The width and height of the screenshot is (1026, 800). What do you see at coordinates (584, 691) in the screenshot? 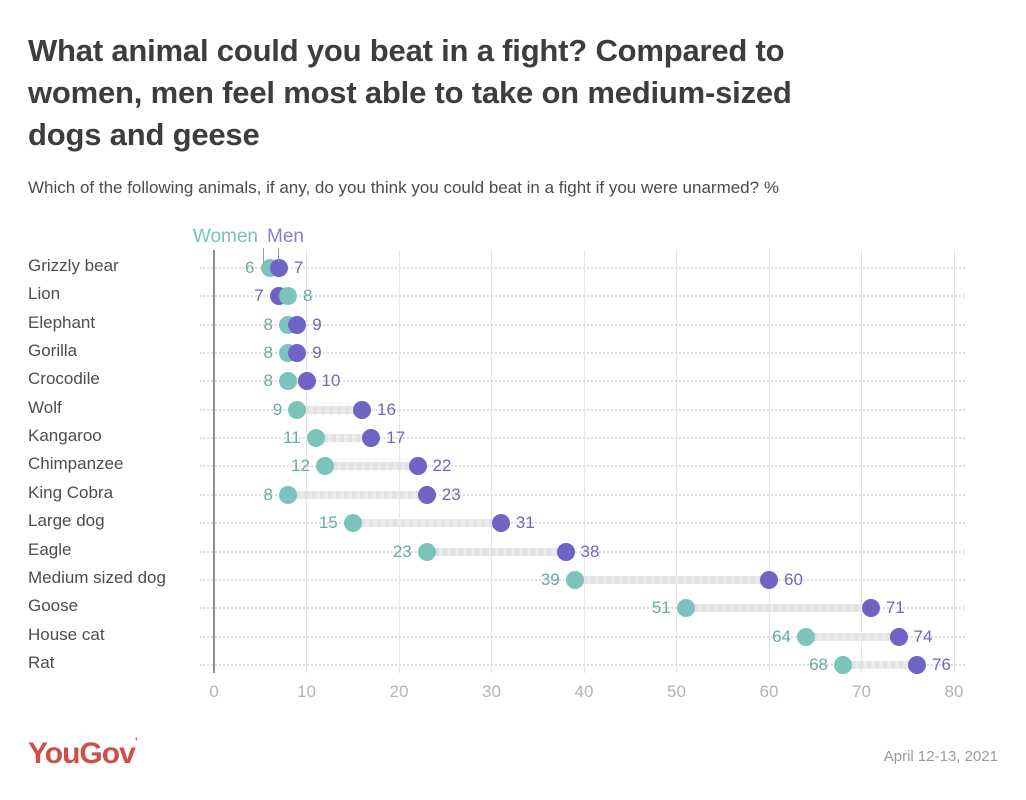
I see `x-tick-label: 40` at bounding box center [584, 691].